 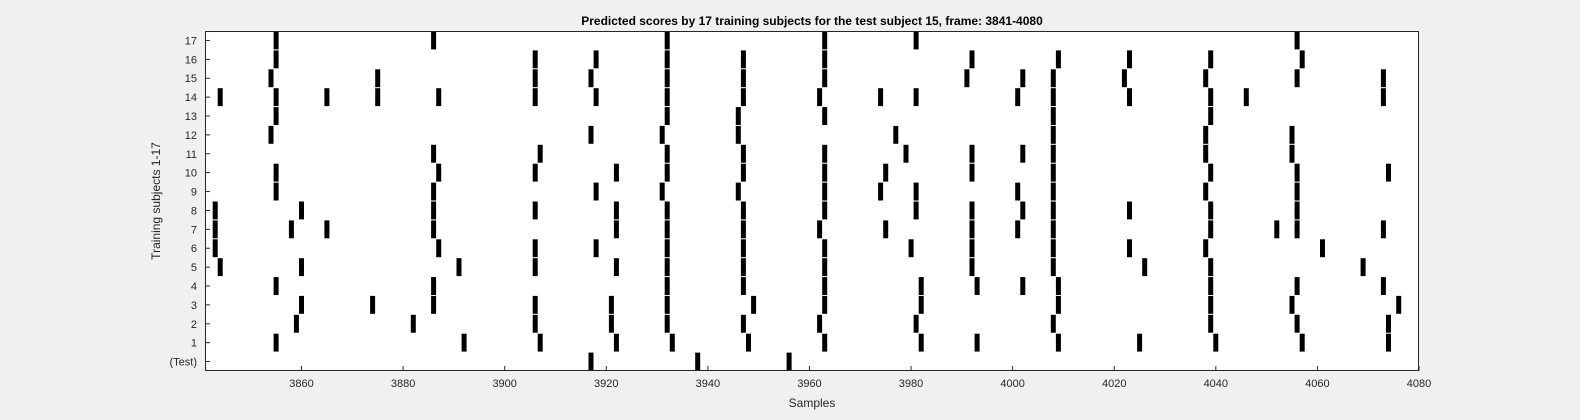 I want to click on y-tick-label: 3, so click(x=194, y=306).